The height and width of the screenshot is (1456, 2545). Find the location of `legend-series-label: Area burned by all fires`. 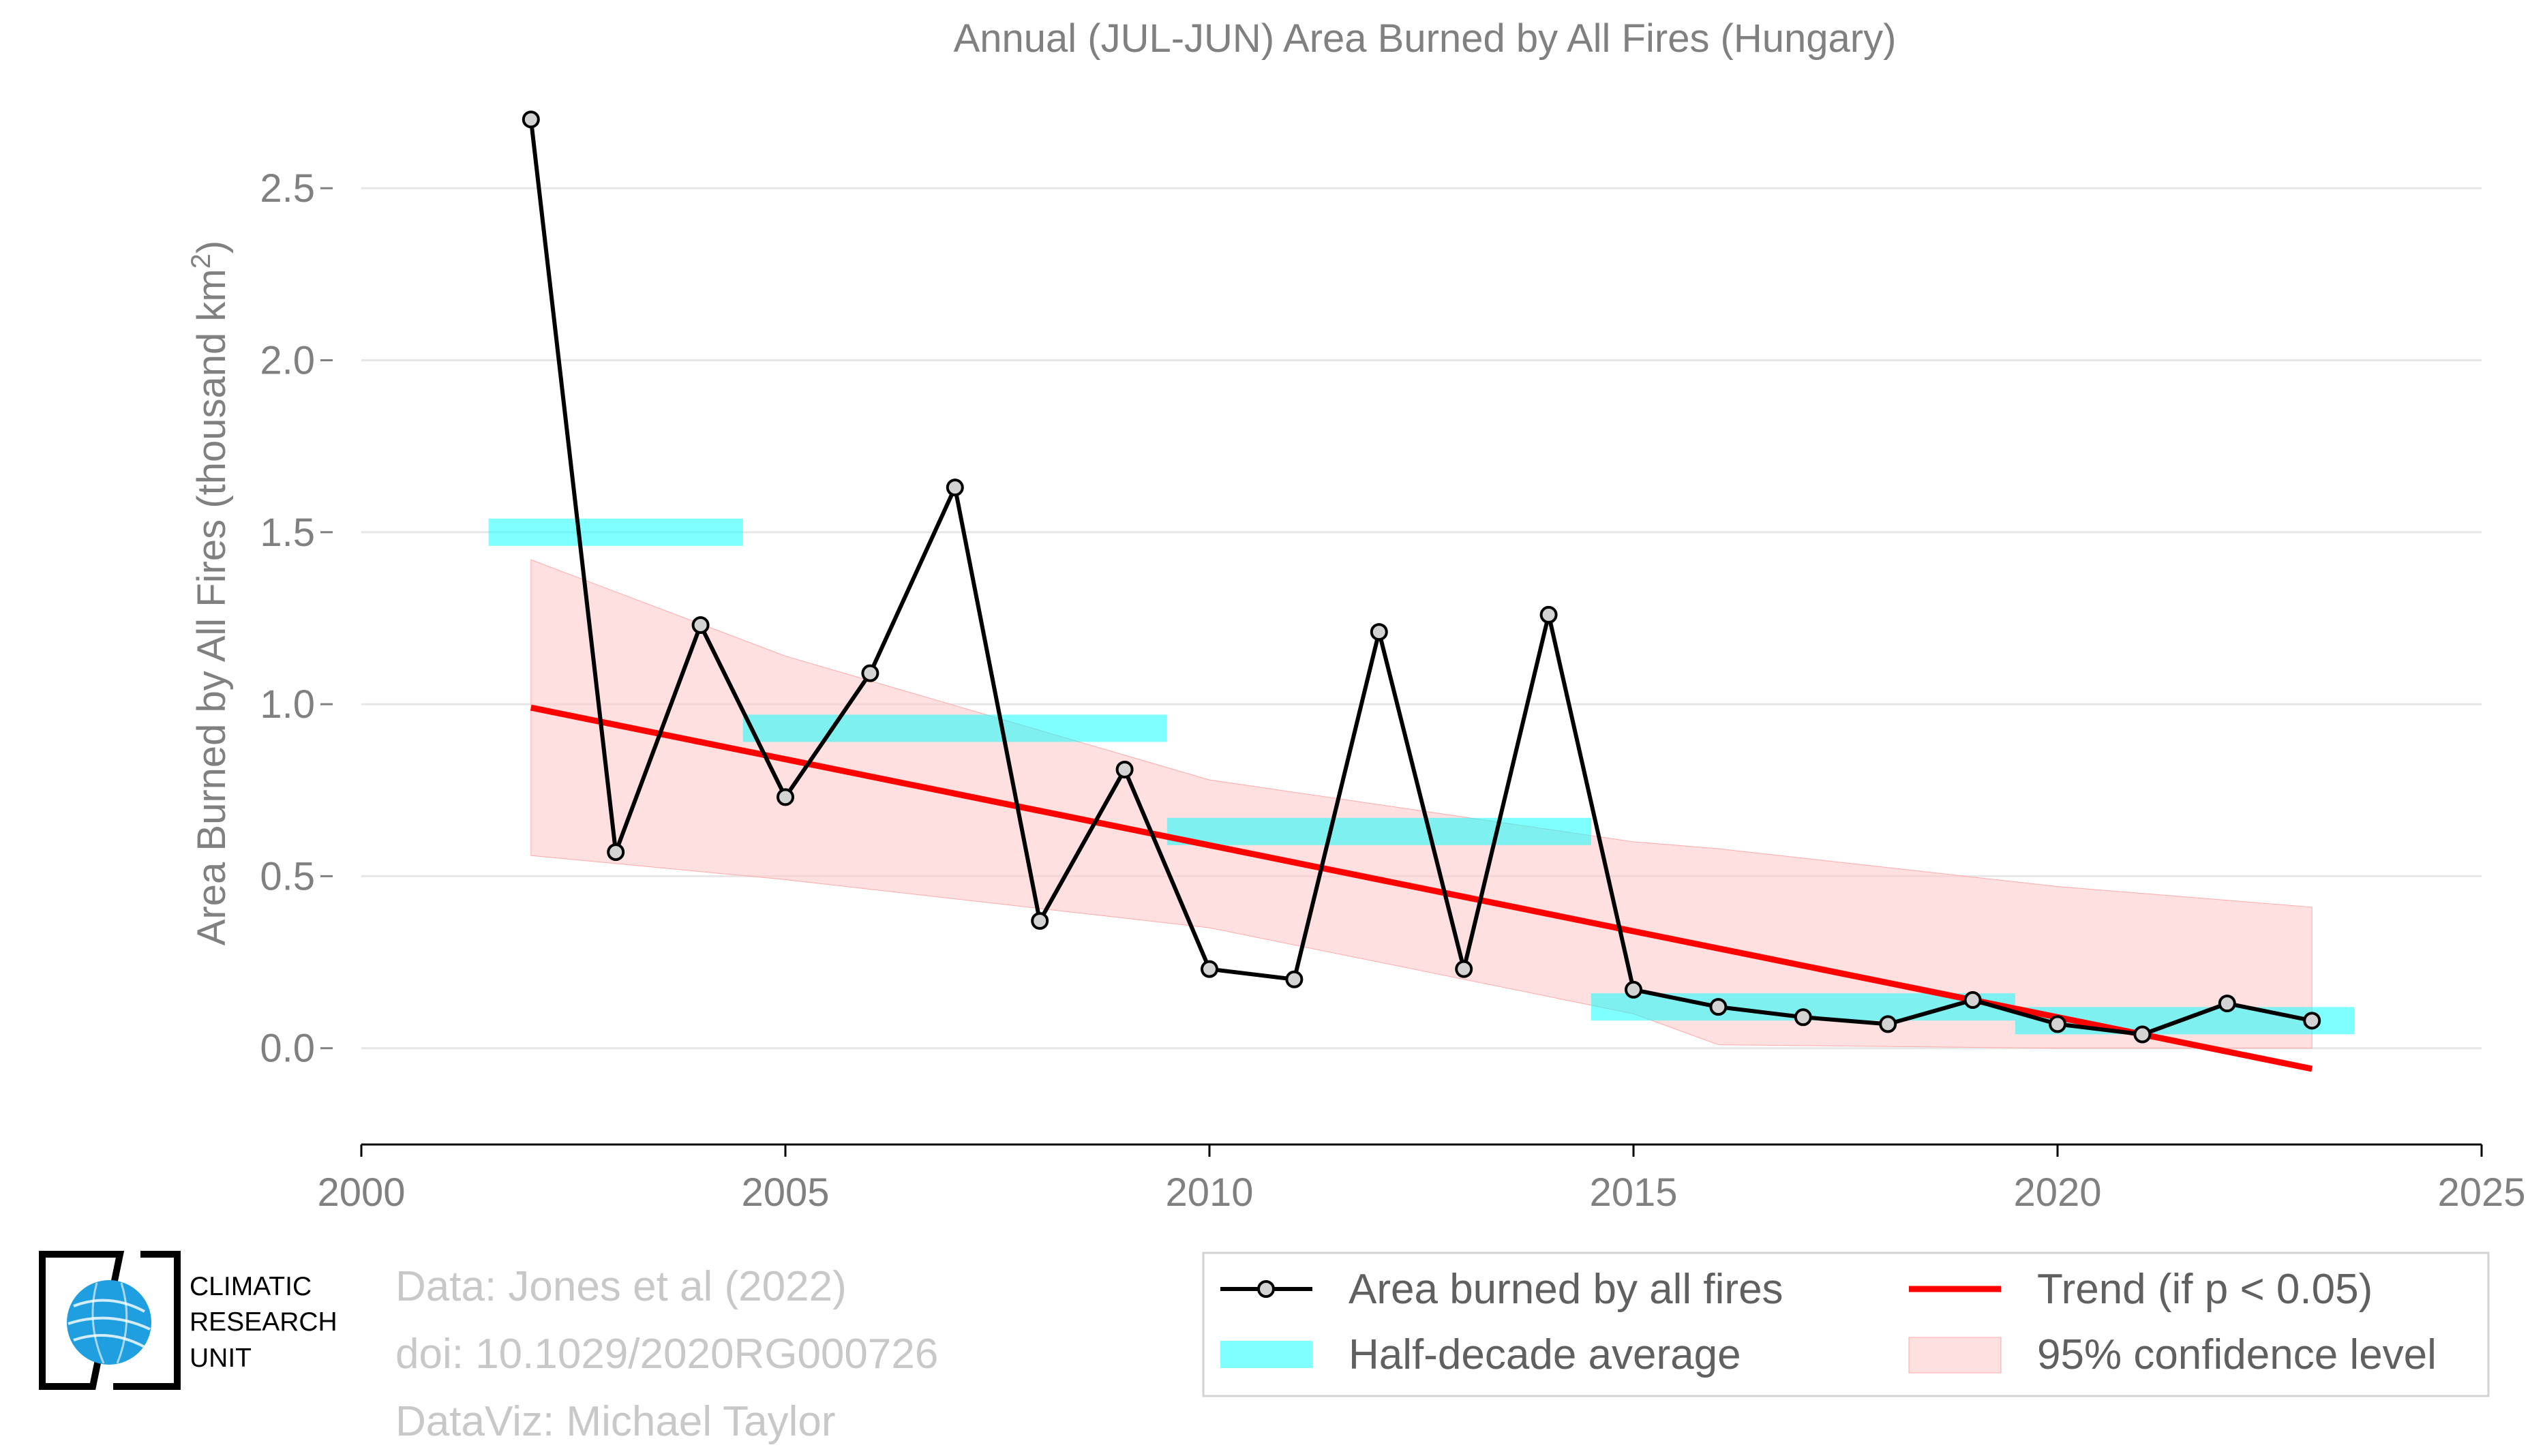

legend-series-label: Area burned by all fires is located at coordinates (1566, 1289).